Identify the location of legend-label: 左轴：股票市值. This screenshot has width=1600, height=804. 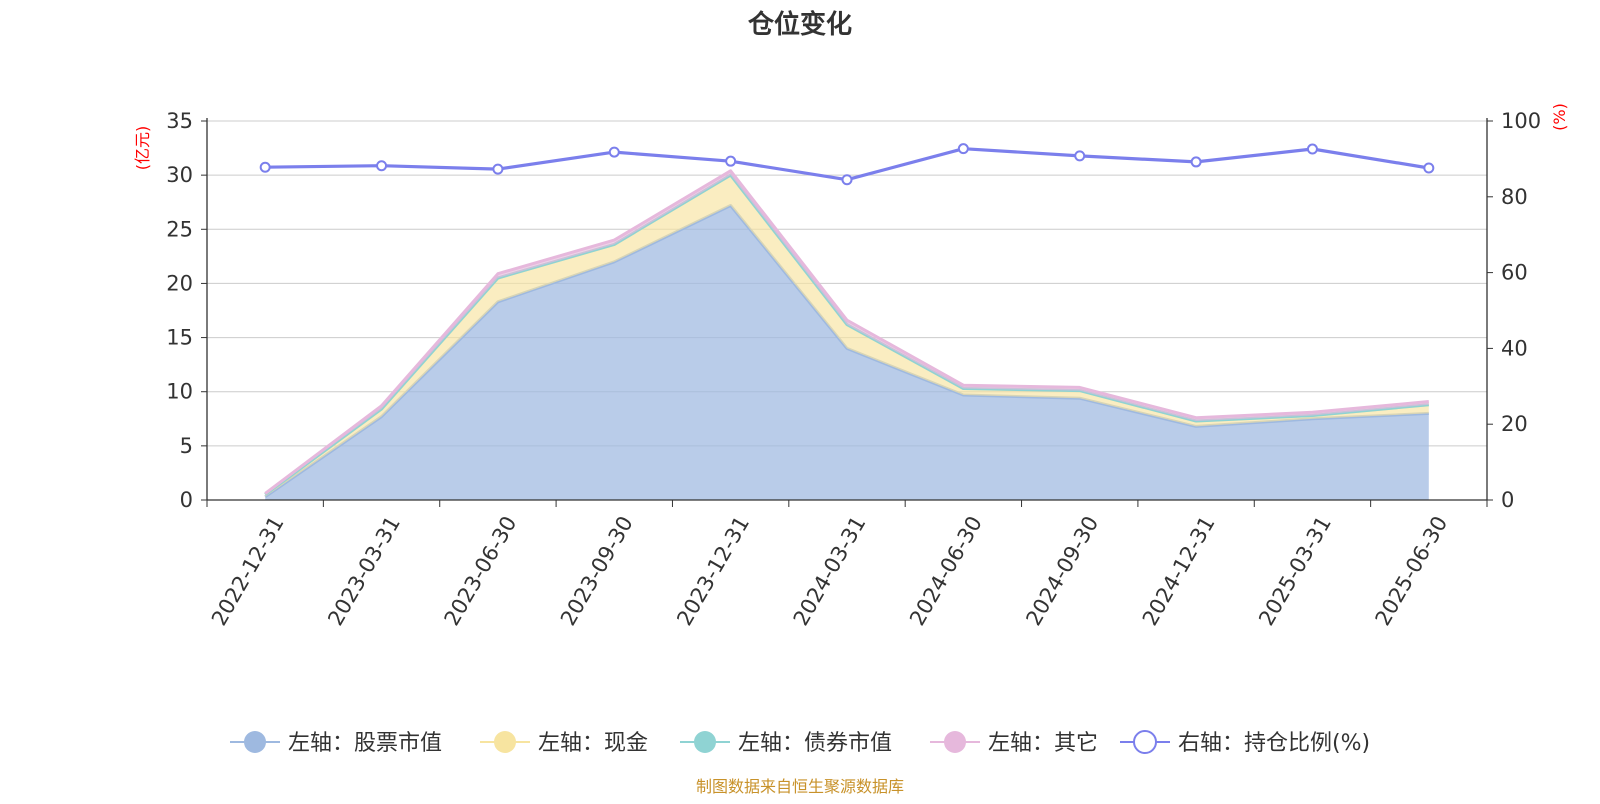
(365, 743).